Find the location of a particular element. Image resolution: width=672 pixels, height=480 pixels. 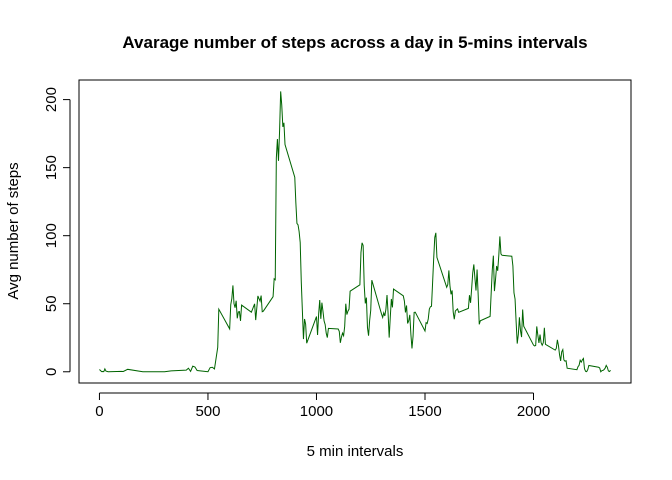

y-tick-label: 50 is located at coordinates (51, 303).